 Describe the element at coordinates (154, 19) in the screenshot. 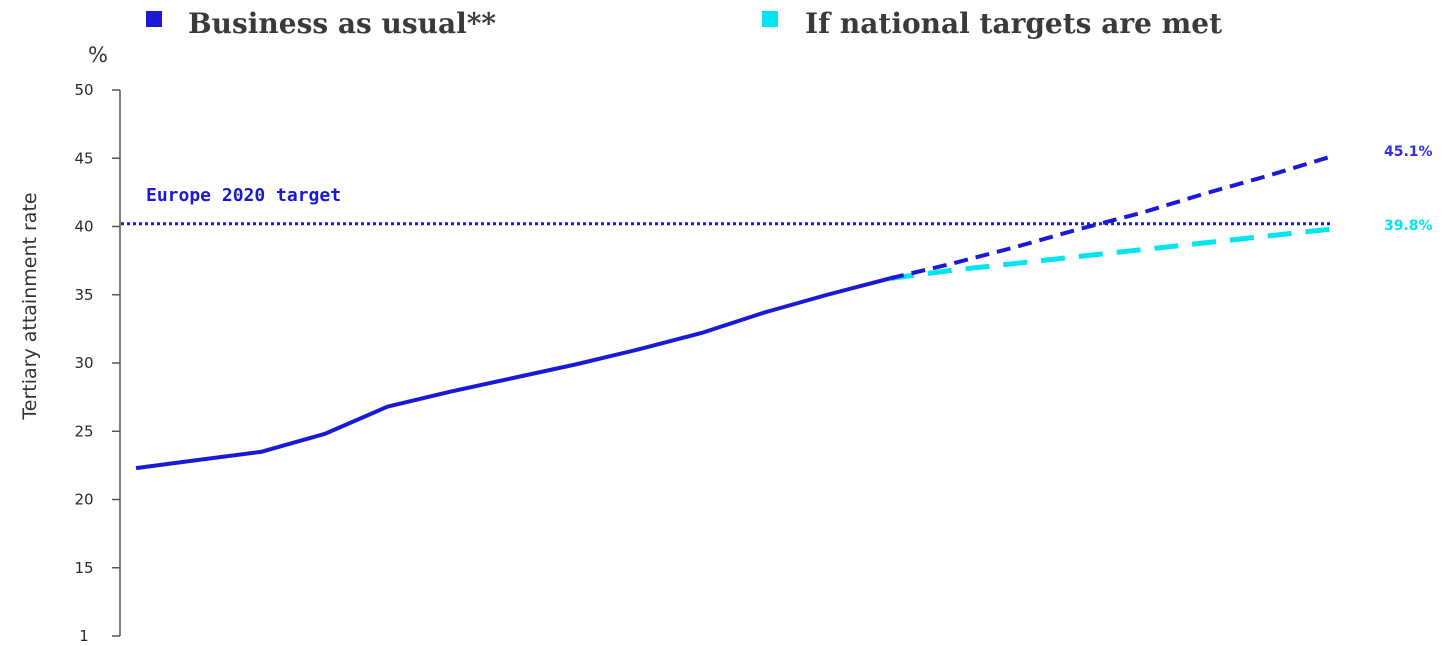

I see `legend-swatch-business-as-usual` at that location.